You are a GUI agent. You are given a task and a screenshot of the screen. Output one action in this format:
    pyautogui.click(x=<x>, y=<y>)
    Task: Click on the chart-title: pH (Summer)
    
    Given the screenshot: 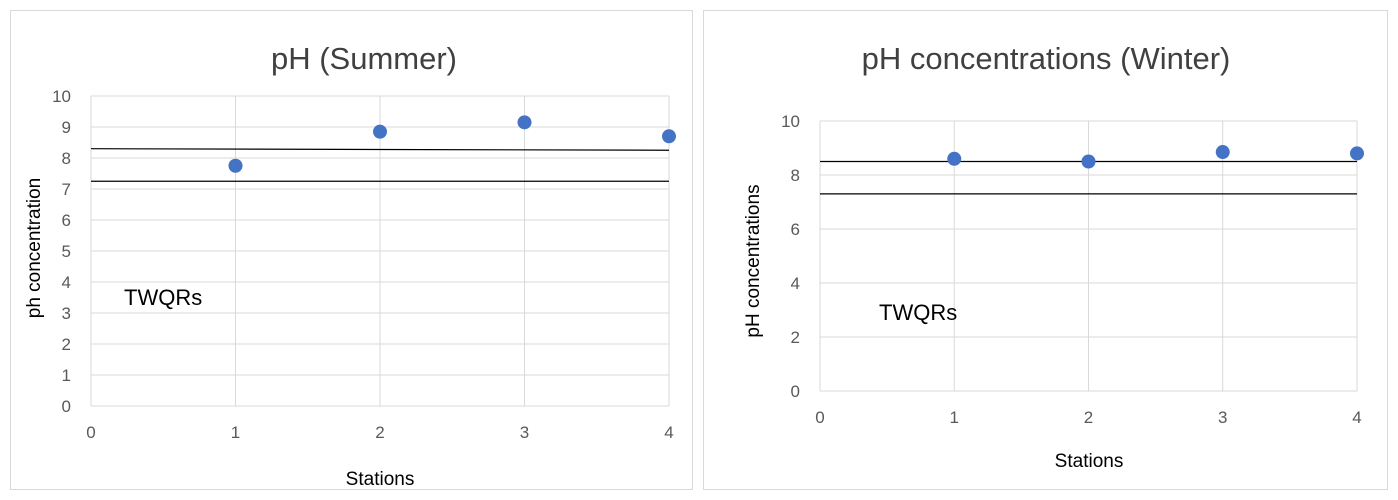 What is the action you would take?
    pyautogui.click(x=364, y=58)
    